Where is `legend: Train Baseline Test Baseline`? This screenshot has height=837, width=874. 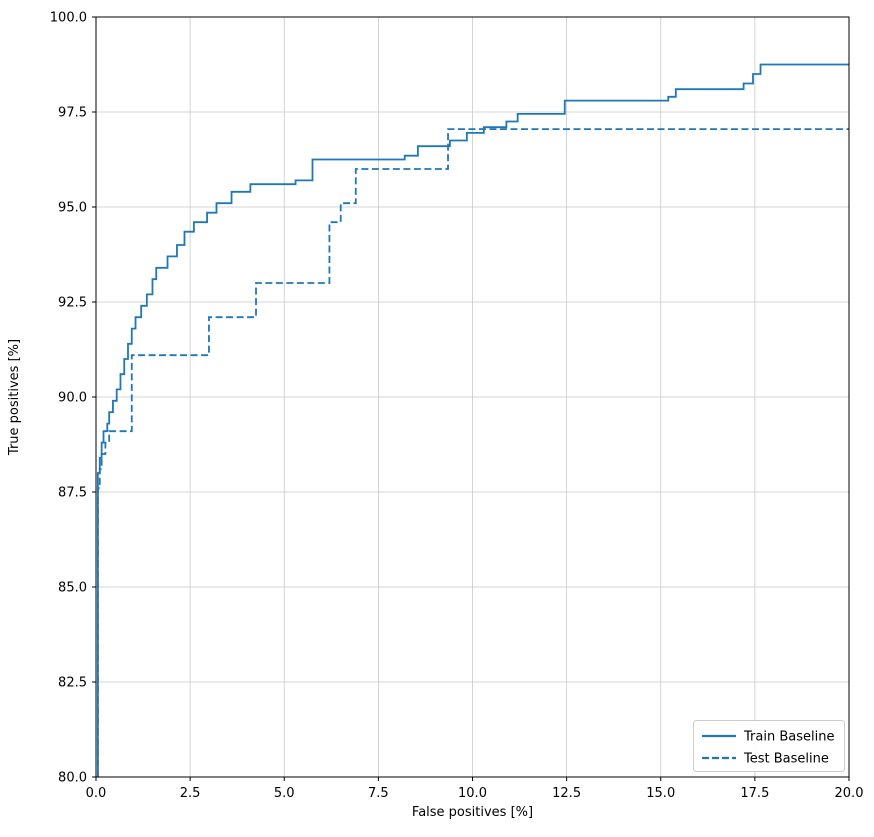
legend: Train Baseline Test Baseline is located at coordinates (769, 746).